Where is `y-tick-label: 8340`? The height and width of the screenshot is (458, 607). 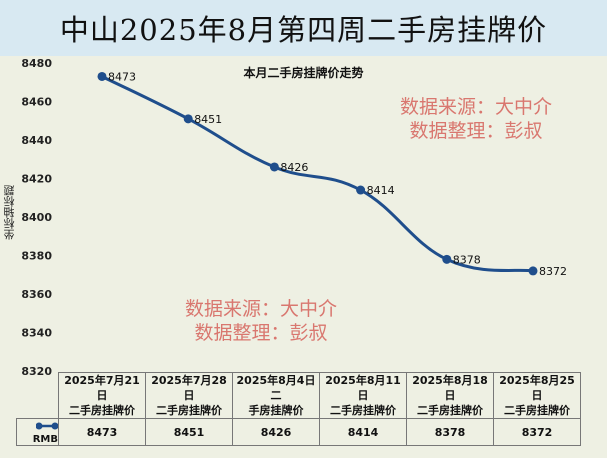
y-tick-label: 8340 is located at coordinates (36, 333).